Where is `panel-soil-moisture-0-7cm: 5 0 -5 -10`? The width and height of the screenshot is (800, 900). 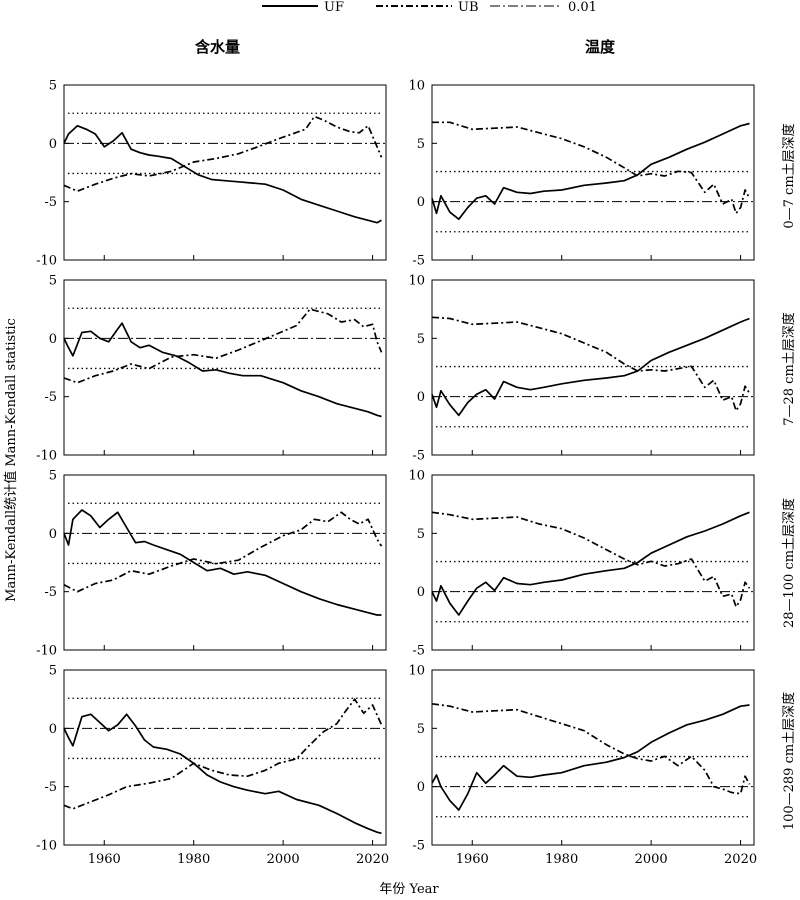 panel-soil-moisture-0-7cm: 5 0 -5 -10 is located at coordinates (211, 174).